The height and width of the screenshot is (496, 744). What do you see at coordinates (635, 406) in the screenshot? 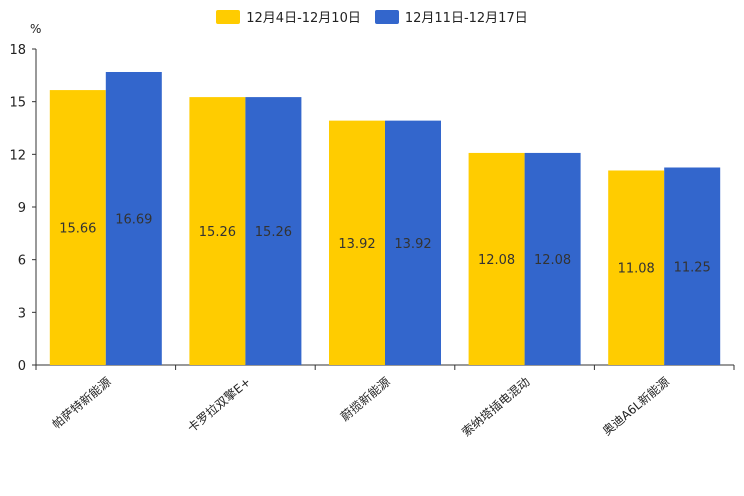
I see `x-category-label: 奥迪A6L新能源` at bounding box center [635, 406].